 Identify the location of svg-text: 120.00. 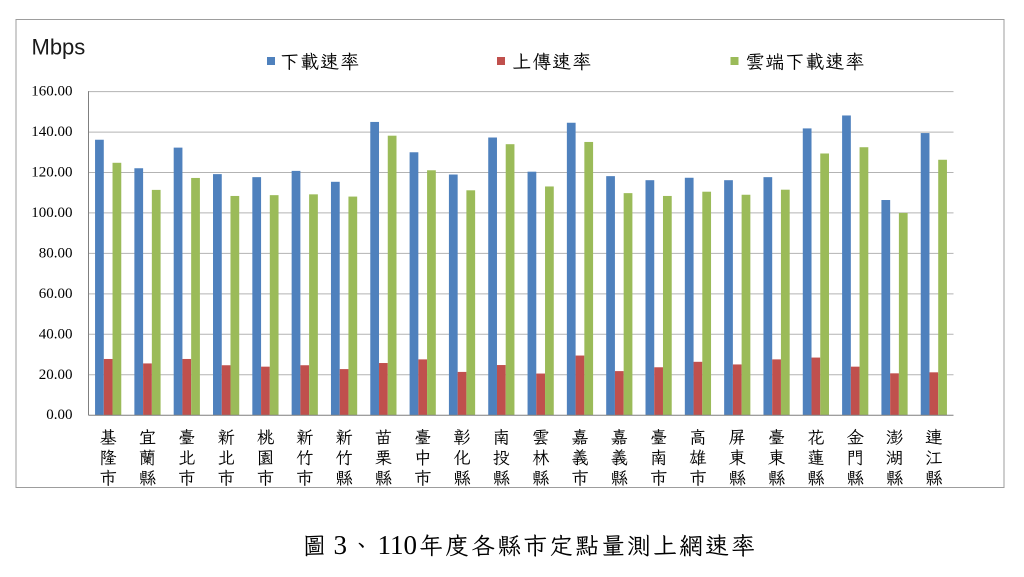
(51, 173).